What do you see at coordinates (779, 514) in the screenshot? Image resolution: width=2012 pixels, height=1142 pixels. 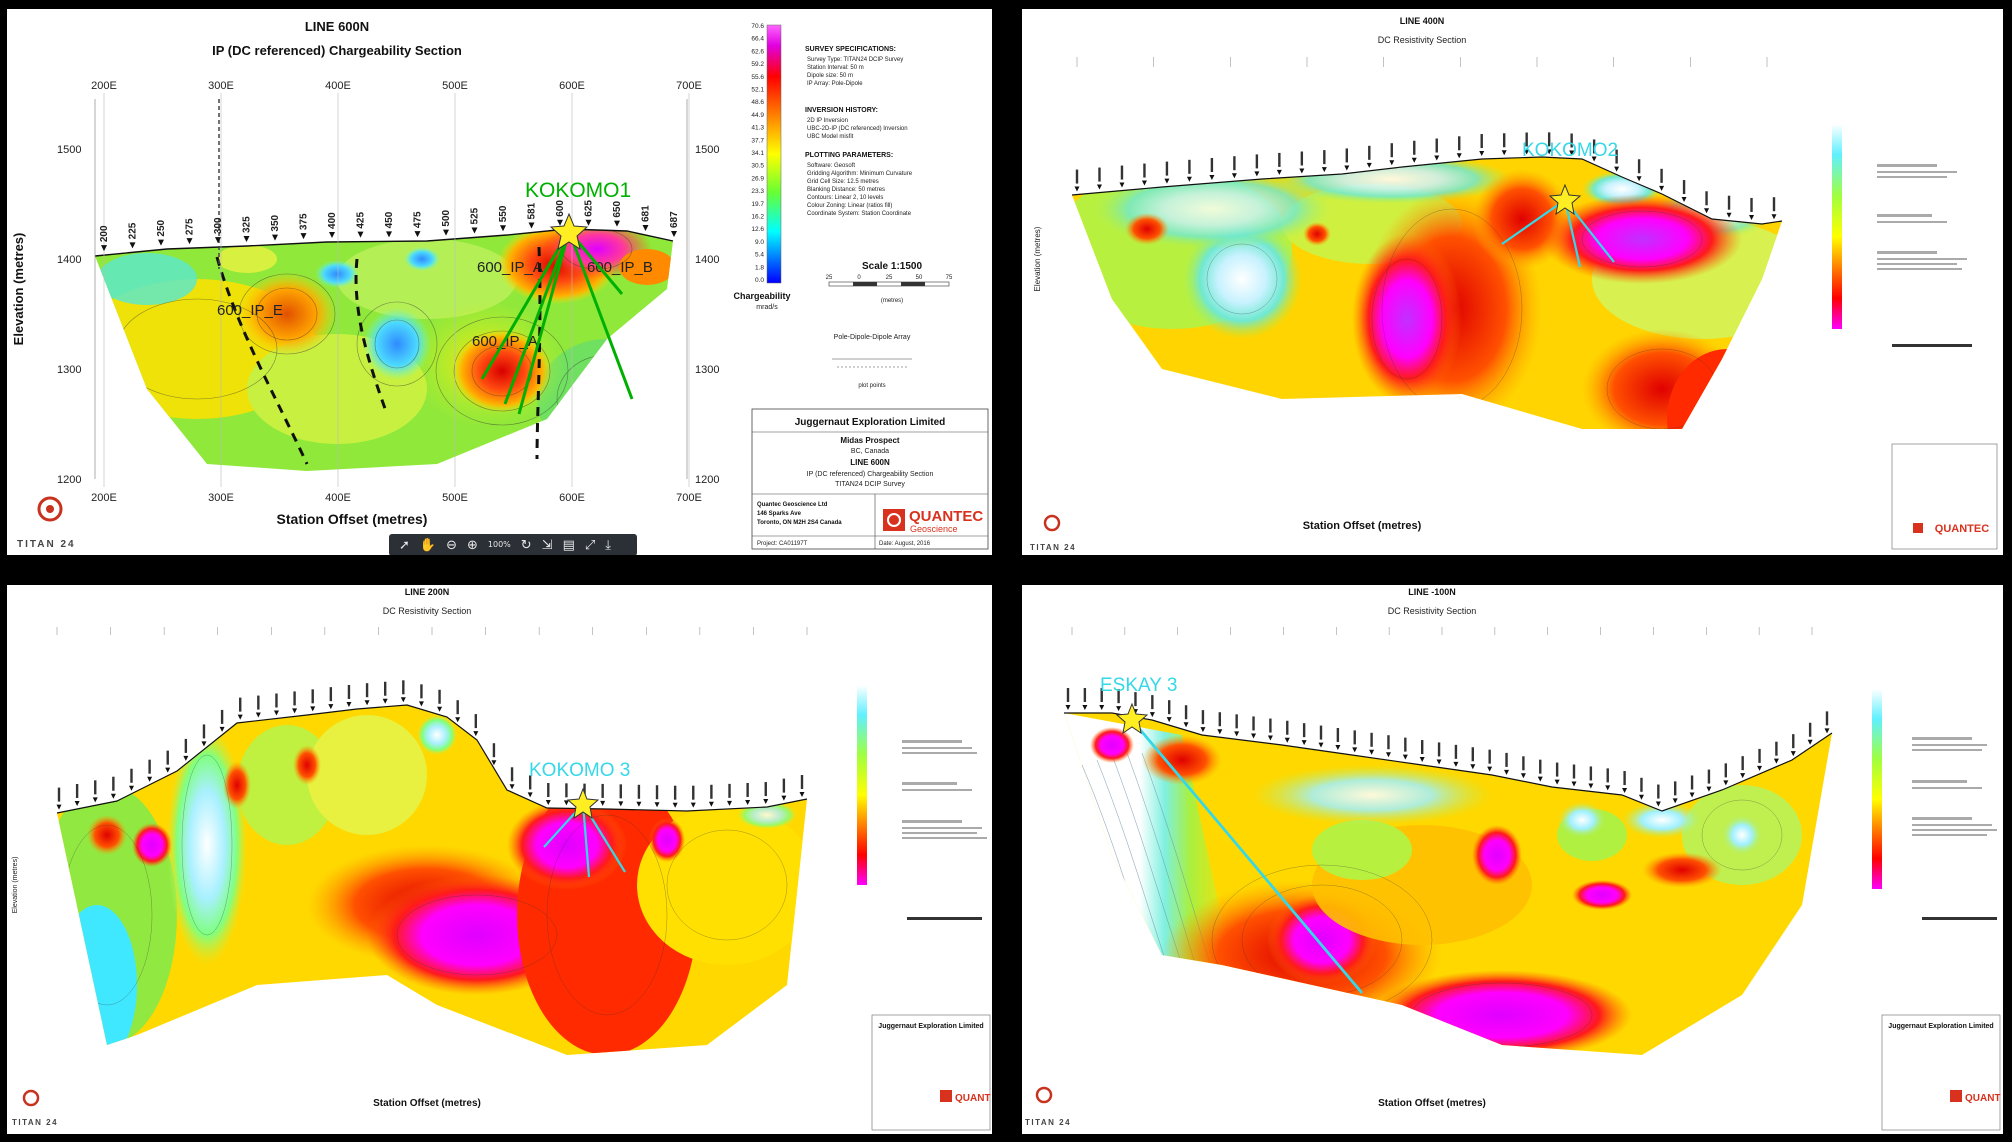 I see `contractor-line: 146 Sparks Ave` at bounding box center [779, 514].